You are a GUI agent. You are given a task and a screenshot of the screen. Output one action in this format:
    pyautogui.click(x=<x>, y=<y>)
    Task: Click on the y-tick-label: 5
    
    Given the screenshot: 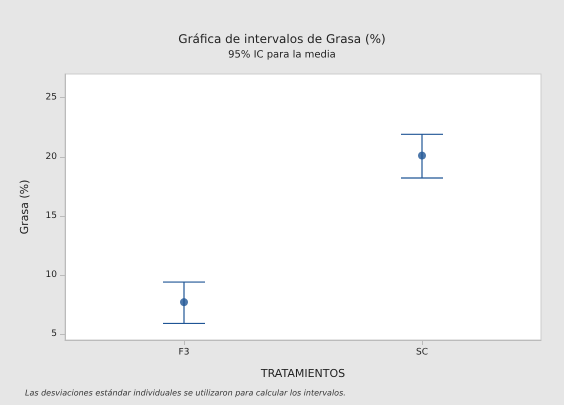 What is the action you would take?
    pyautogui.click(x=54, y=334)
    